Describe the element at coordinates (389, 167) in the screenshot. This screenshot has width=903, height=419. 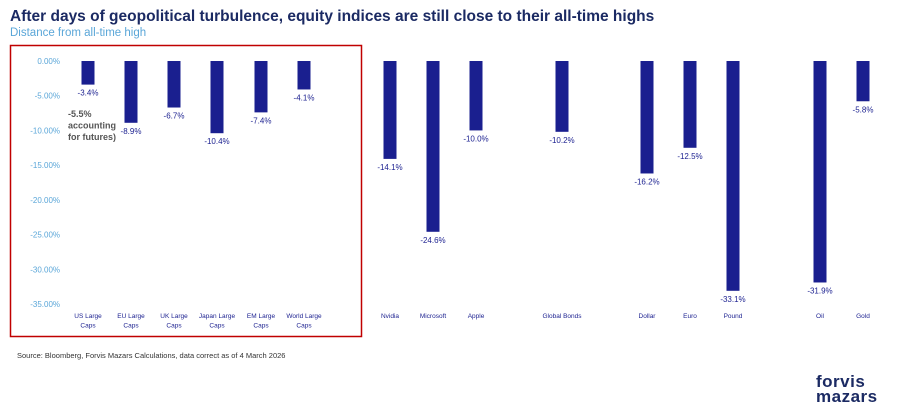
I see `data-label: -14.1%` at that location.